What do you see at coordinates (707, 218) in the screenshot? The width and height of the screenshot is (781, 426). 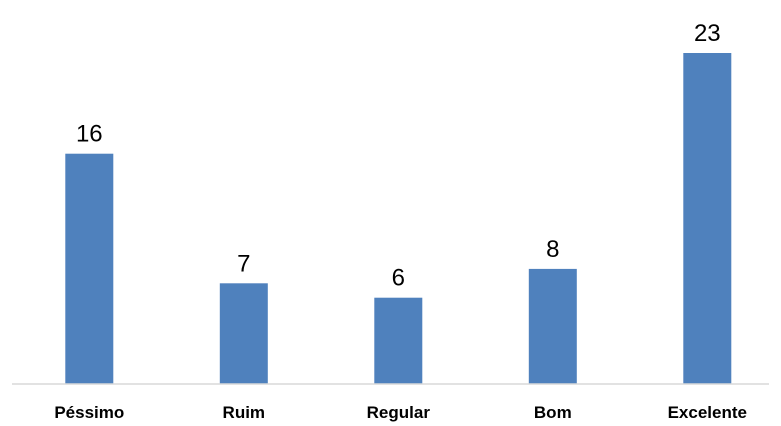 I see `bar-excelente` at bounding box center [707, 218].